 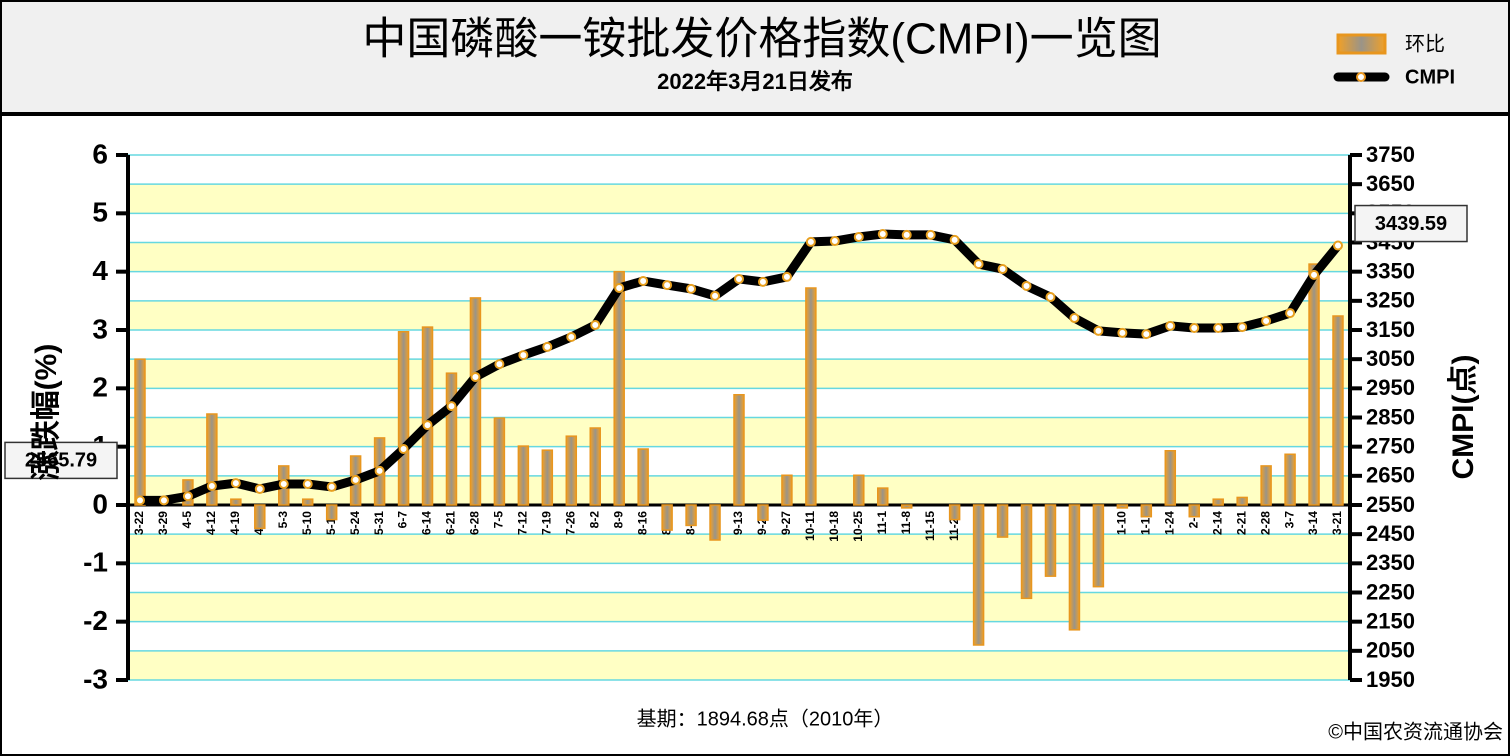 What do you see at coordinates (1390, 416) in the screenshot?
I see `y2-tick-label: 2850` at bounding box center [1390, 416].